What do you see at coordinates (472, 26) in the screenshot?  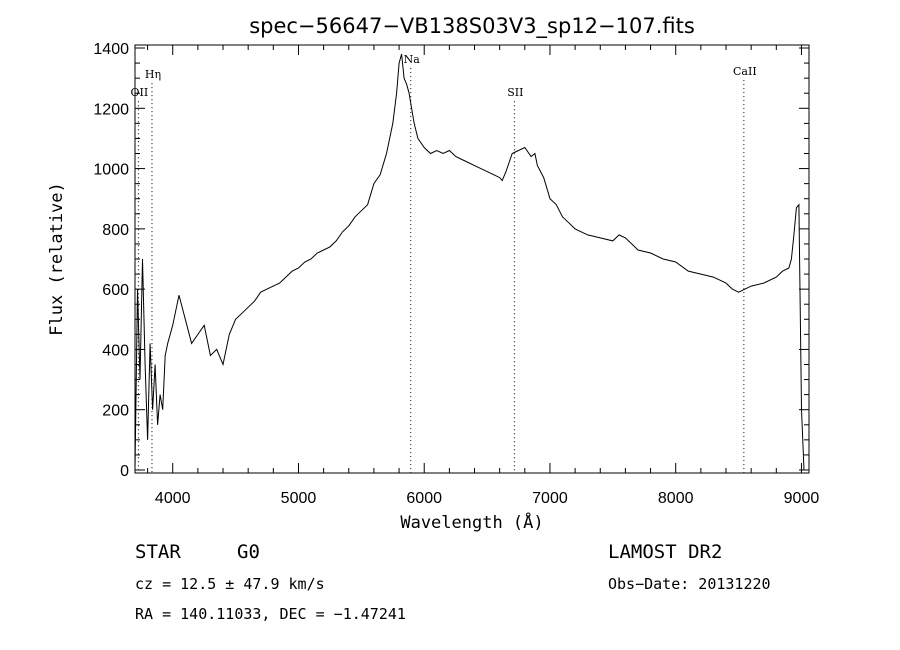 I see `chart-title: spec−56647−VB138S03V3_sp12−107.fits` at bounding box center [472, 26].